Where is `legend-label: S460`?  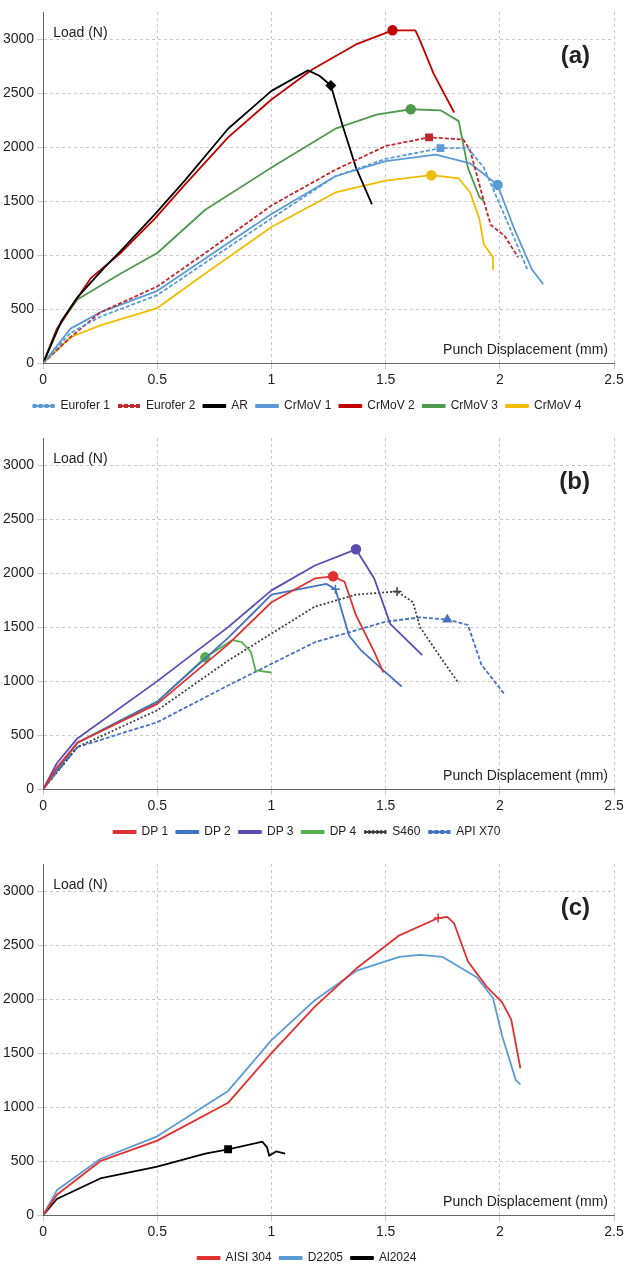 legend-label: S460 is located at coordinates (406, 831).